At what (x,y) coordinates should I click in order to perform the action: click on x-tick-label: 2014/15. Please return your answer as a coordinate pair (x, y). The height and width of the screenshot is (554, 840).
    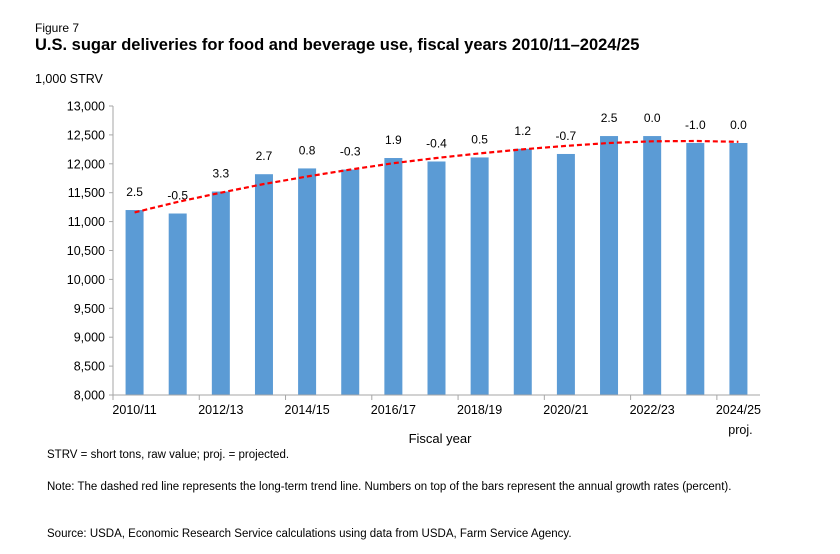
    Looking at the image, I should click on (307, 410).